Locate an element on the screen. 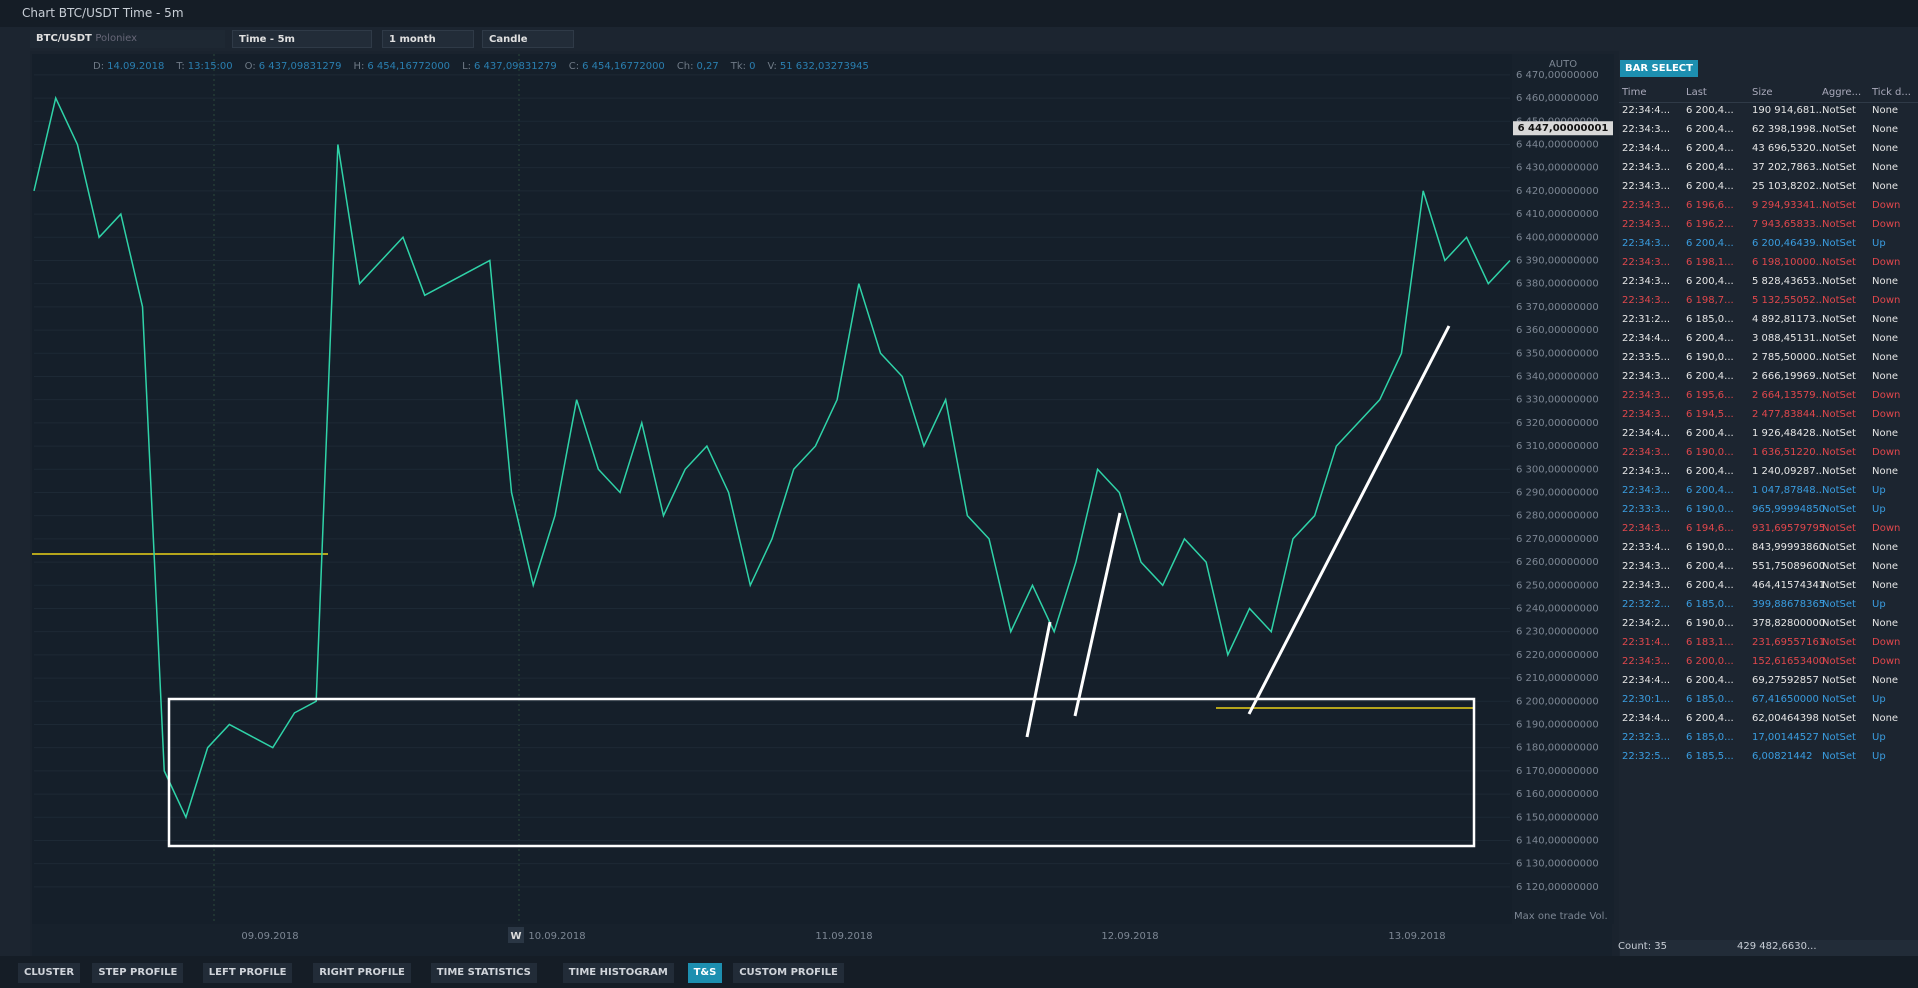 Image resolution: width=1918 pixels, height=988 pixels. period-select: 1 month is located at coordinates (428, 39).